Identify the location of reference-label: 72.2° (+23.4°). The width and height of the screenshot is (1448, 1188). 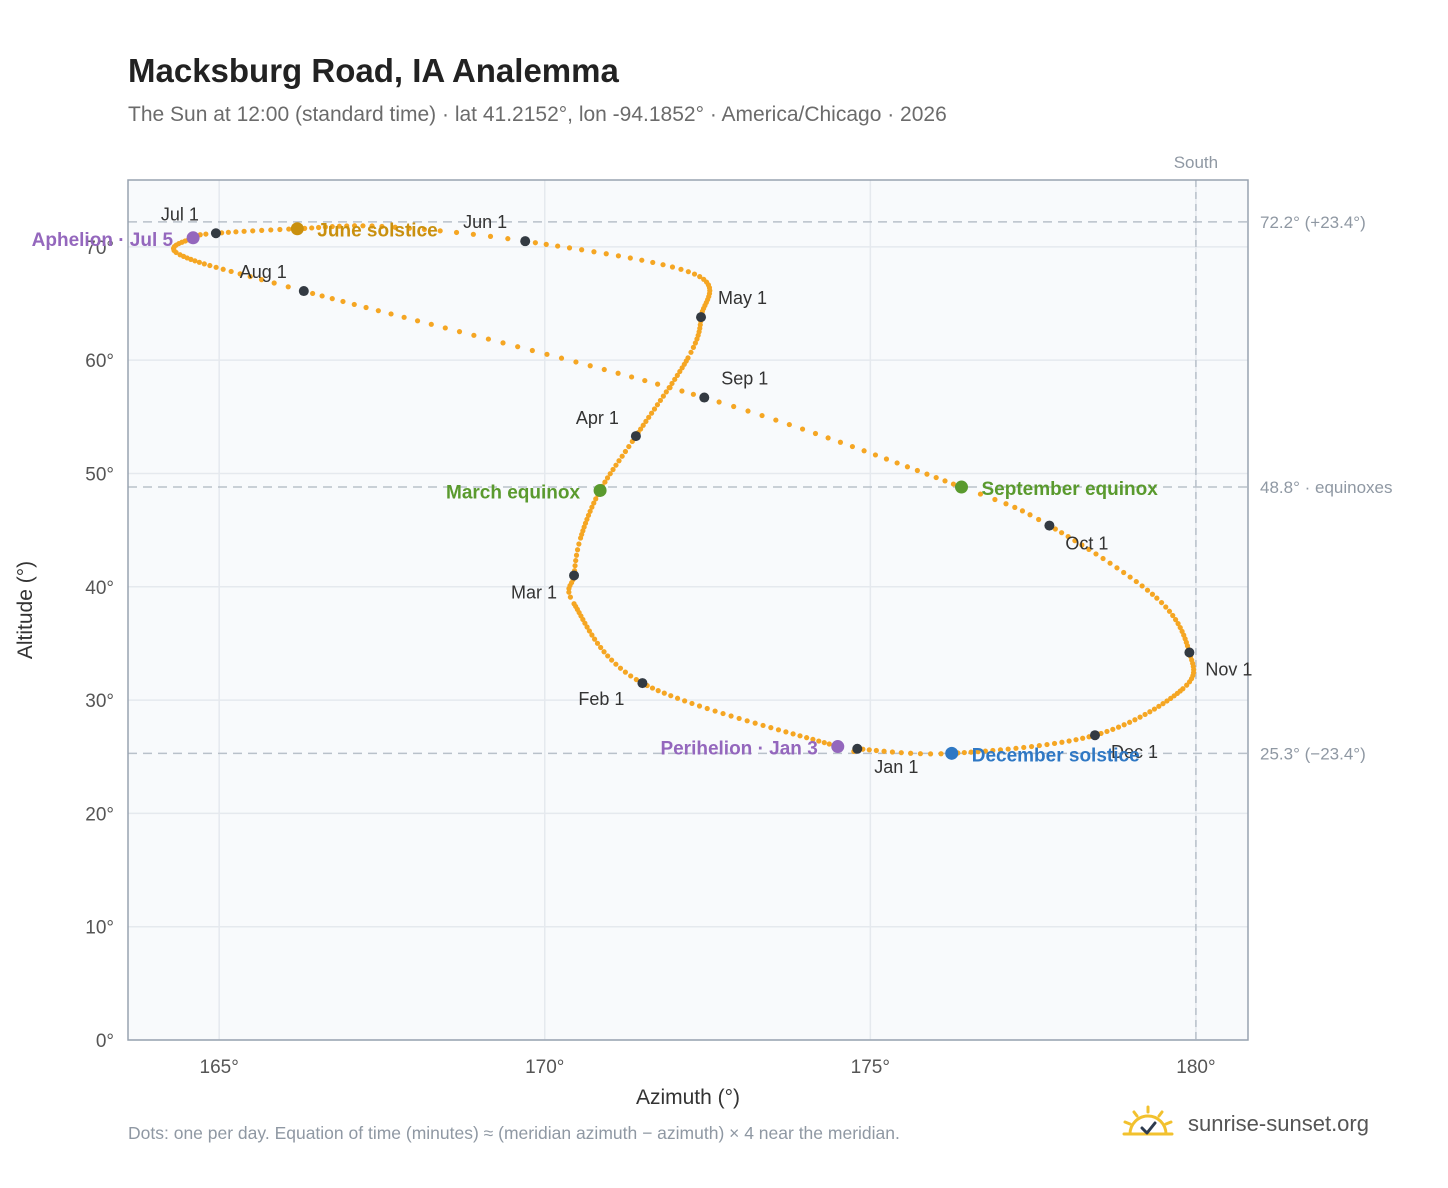
(1313, 222).